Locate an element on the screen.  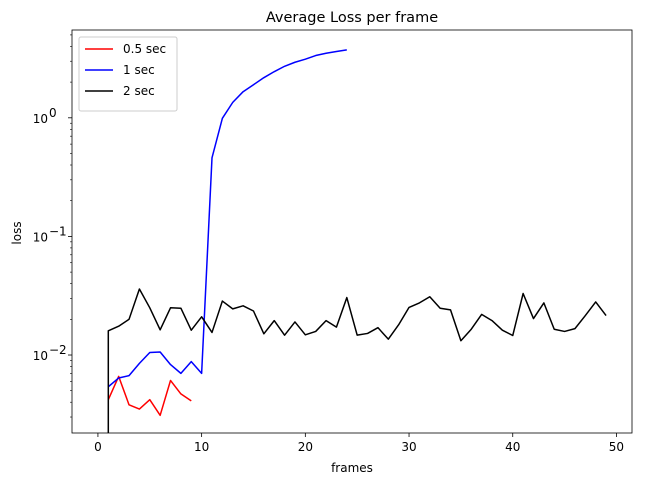
legend: 0.5 sec 1 sec 2 sec is located at coordinates (128, 74).